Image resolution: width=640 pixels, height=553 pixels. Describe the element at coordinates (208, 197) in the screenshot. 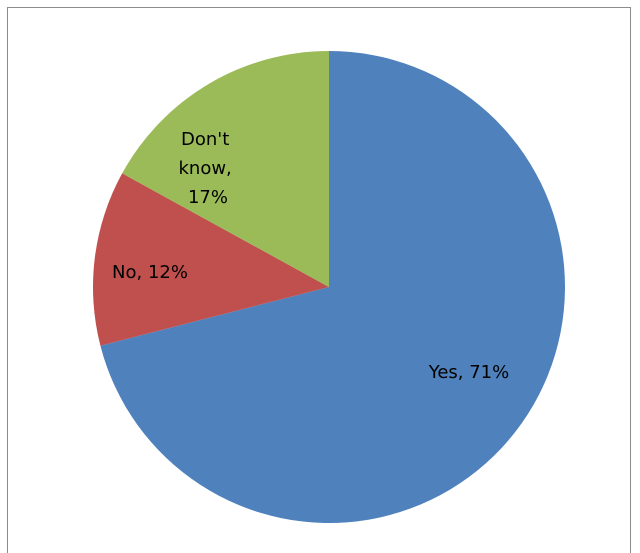

I see `slice-label-dont-know-line-3: 17%` at that location.